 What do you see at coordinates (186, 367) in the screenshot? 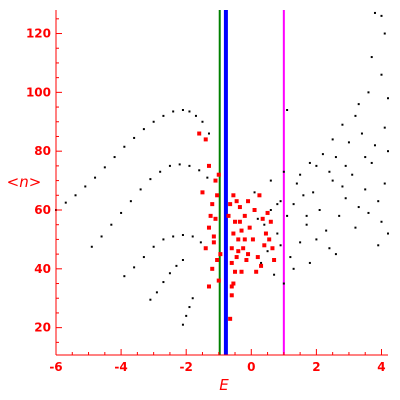
I see `x-tick-label: -2` at bounding box center [186, 367].